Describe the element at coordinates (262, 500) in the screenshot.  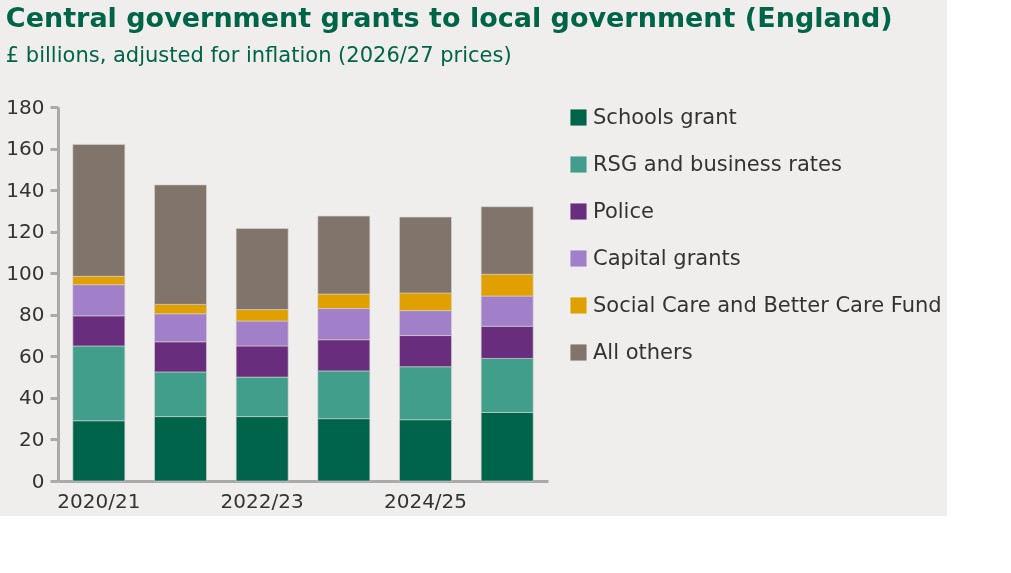
I see `x-tick-label: 2022/23` at that location.